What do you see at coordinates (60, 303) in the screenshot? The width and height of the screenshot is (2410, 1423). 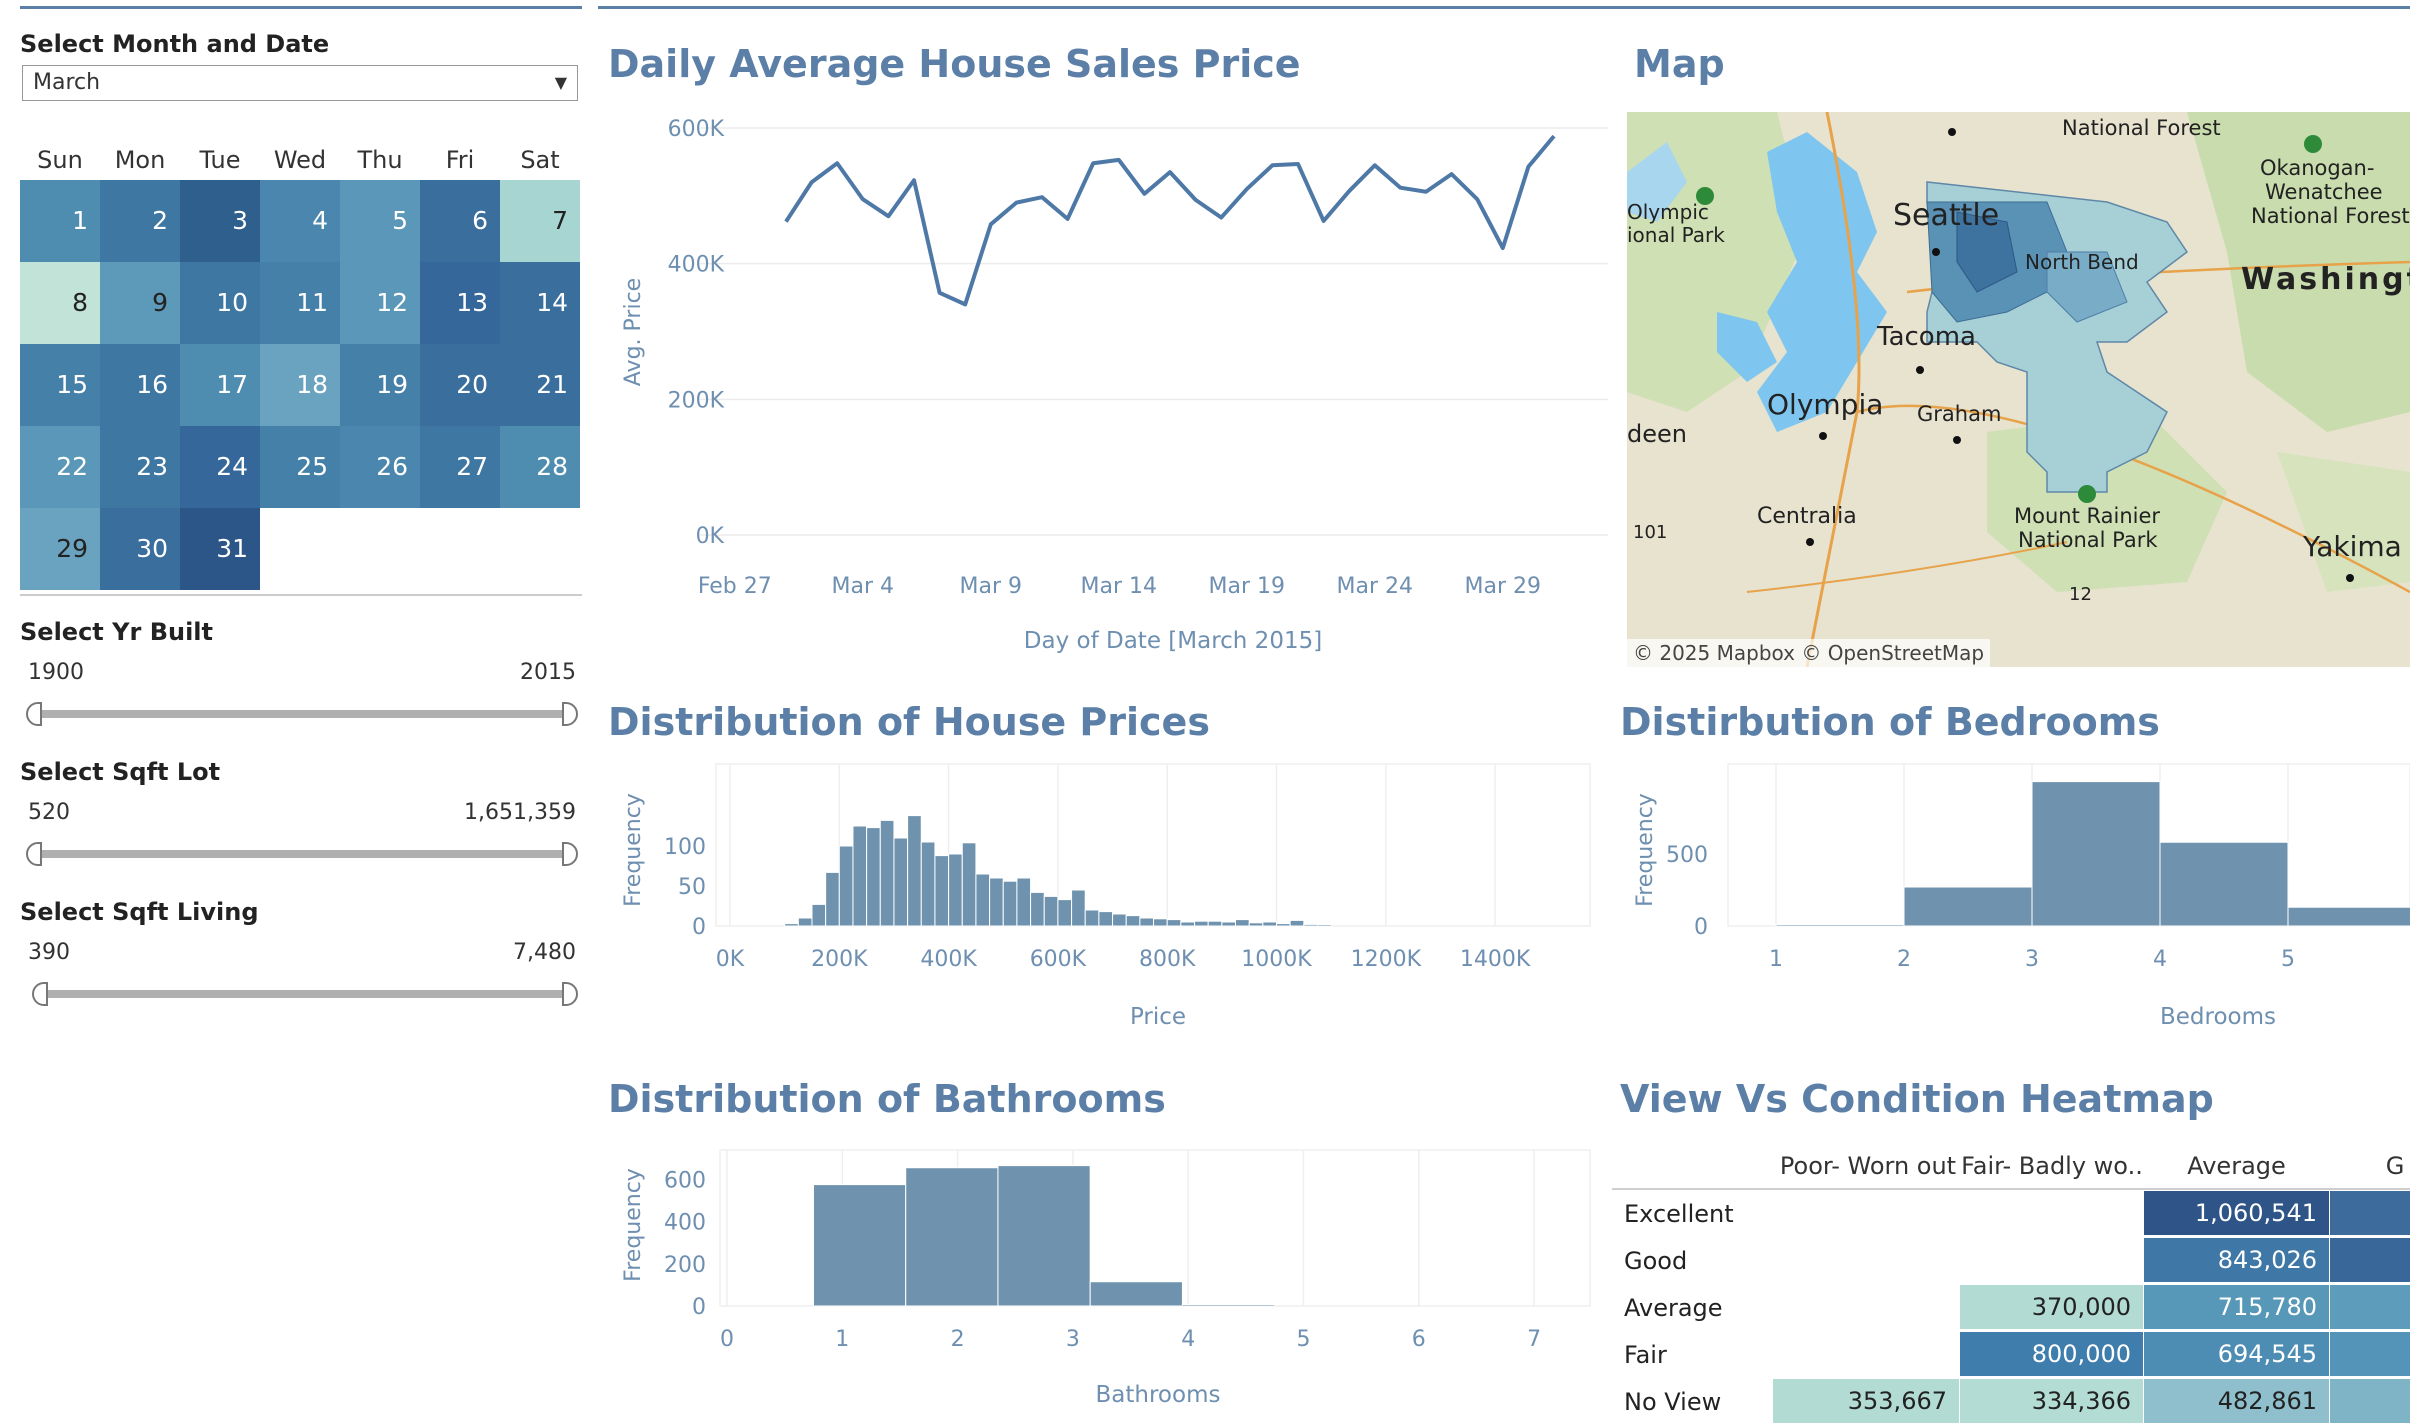 I see `calendar-day-8: 8` at bounding box center [60, 303].